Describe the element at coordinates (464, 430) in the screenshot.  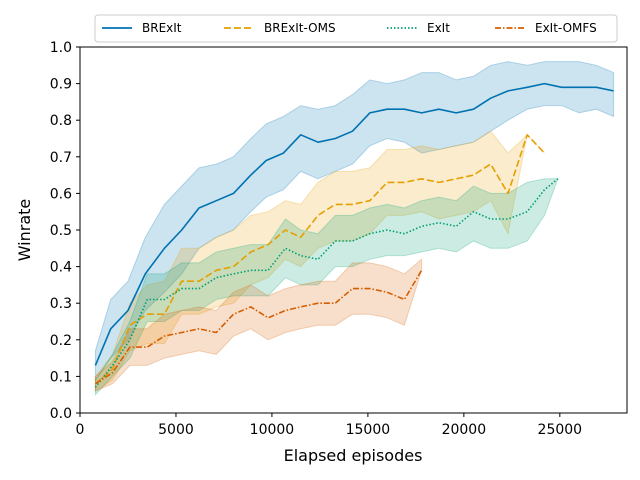
I see `x-tick-label: 20000` at that location.